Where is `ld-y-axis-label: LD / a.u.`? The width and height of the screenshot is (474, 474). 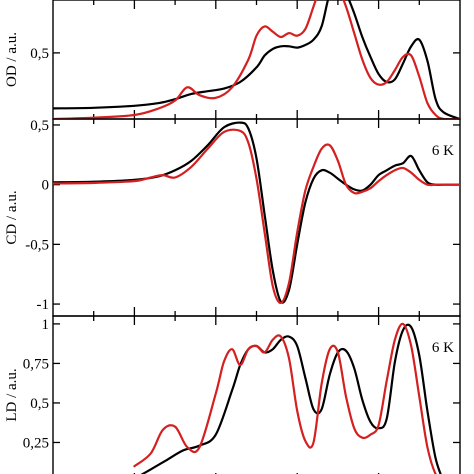
ld-y-axis-label: LD / a.u. is located at coordinates (12, 394).